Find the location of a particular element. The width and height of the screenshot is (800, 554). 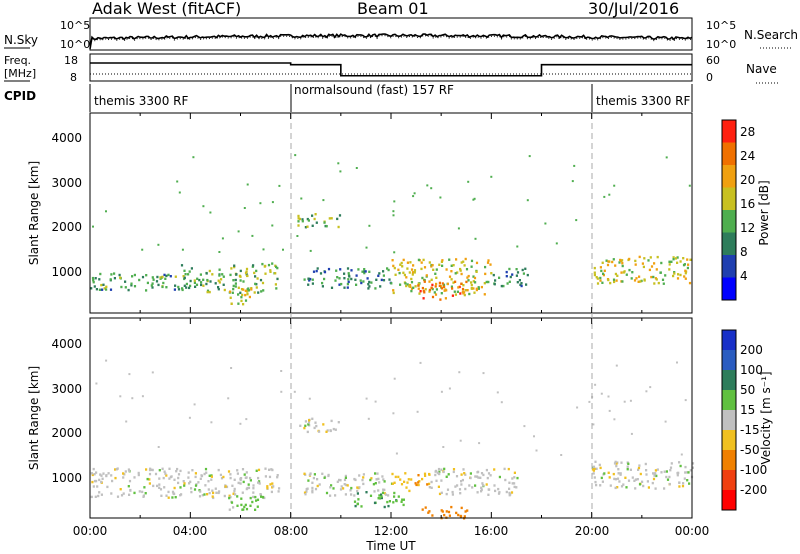

power-ytick-2000: 2000 is located at coordinates (66, 227).